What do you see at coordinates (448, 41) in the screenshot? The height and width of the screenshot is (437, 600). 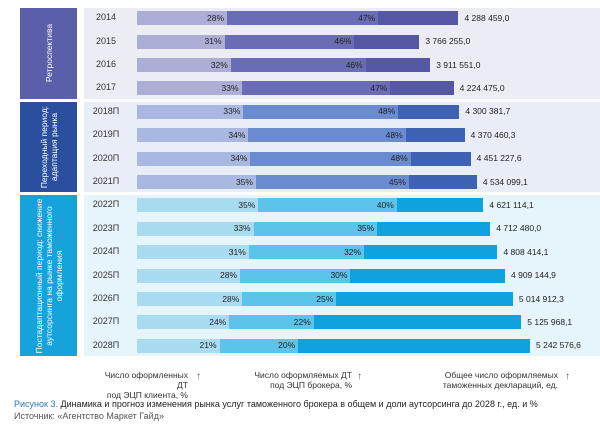 I see `total-label: 3 766 255,0` at bounding box center [448, 41].